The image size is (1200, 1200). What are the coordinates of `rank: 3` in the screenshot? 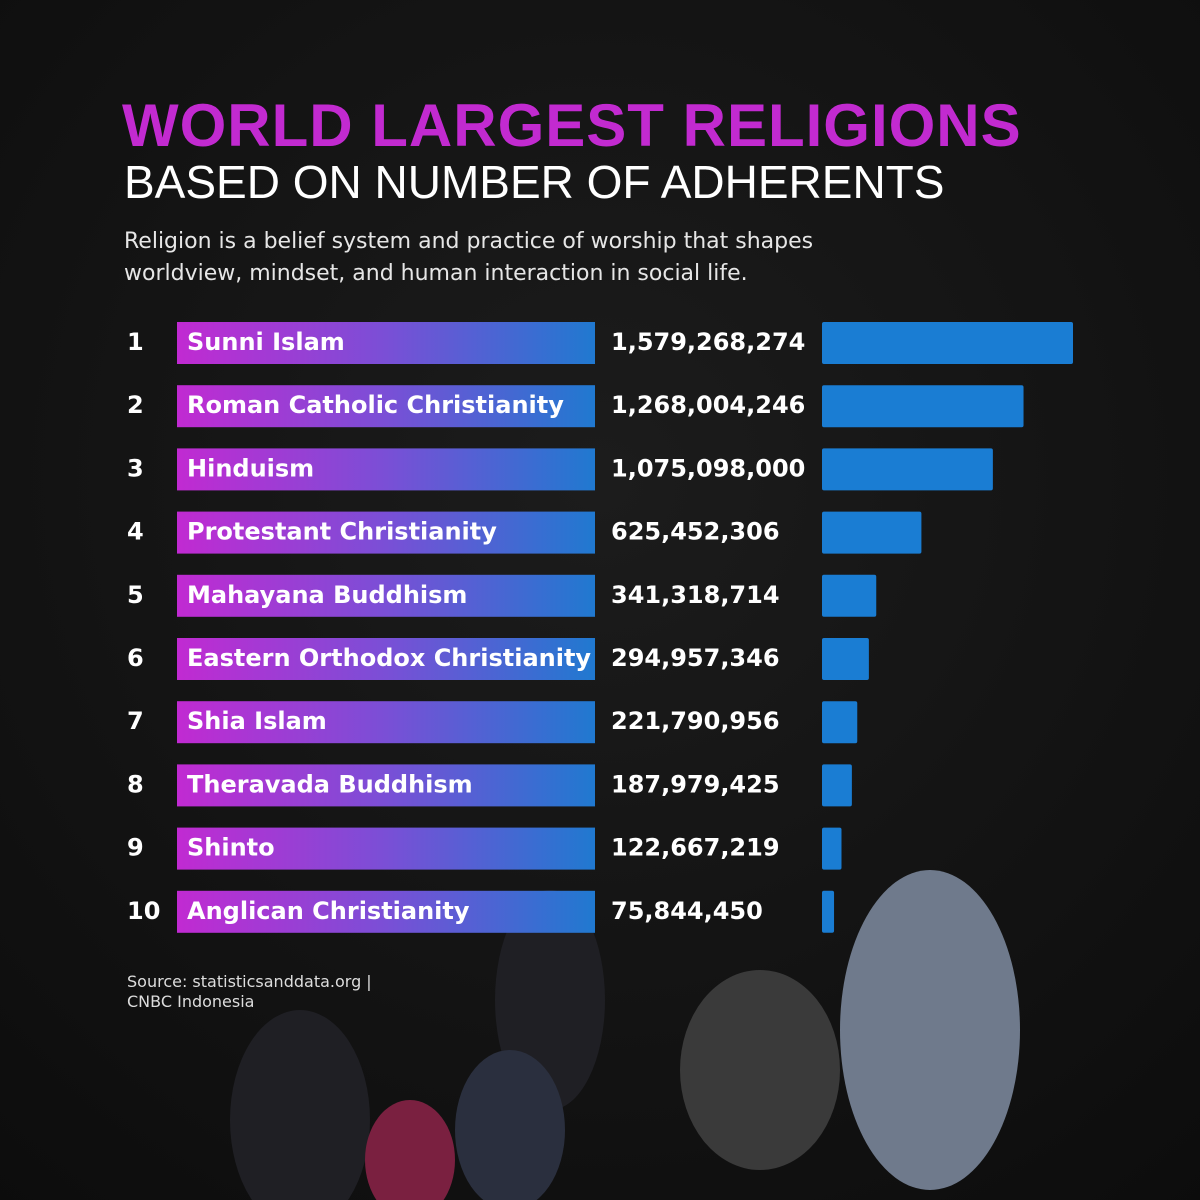 It's located at (135, 468).